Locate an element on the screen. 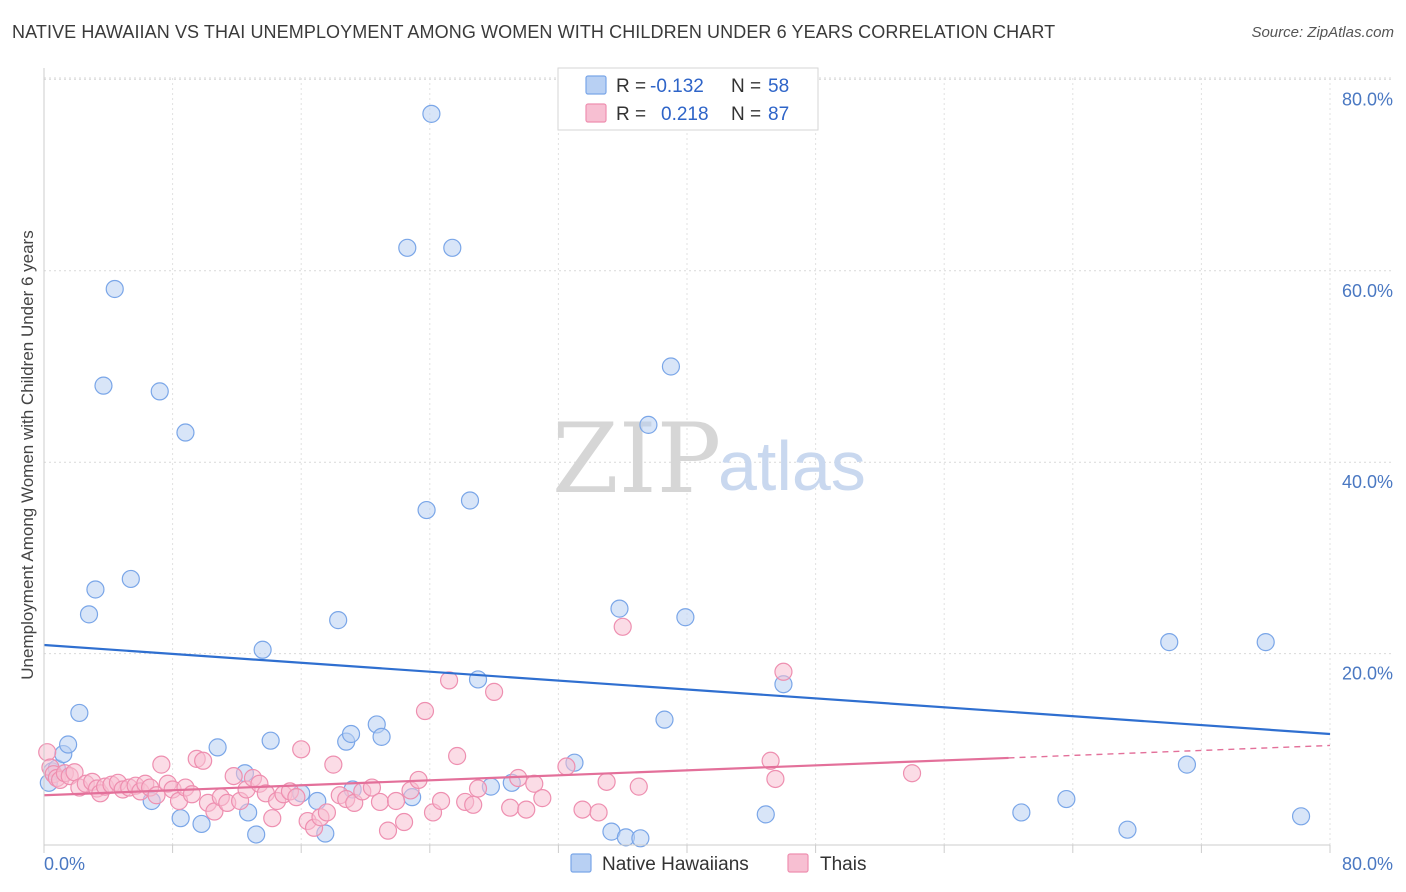 The width and height of the screenshot is (1406, 892). bottom-legend-swatch-native-hawaiians is located at coordinates (581, 863).